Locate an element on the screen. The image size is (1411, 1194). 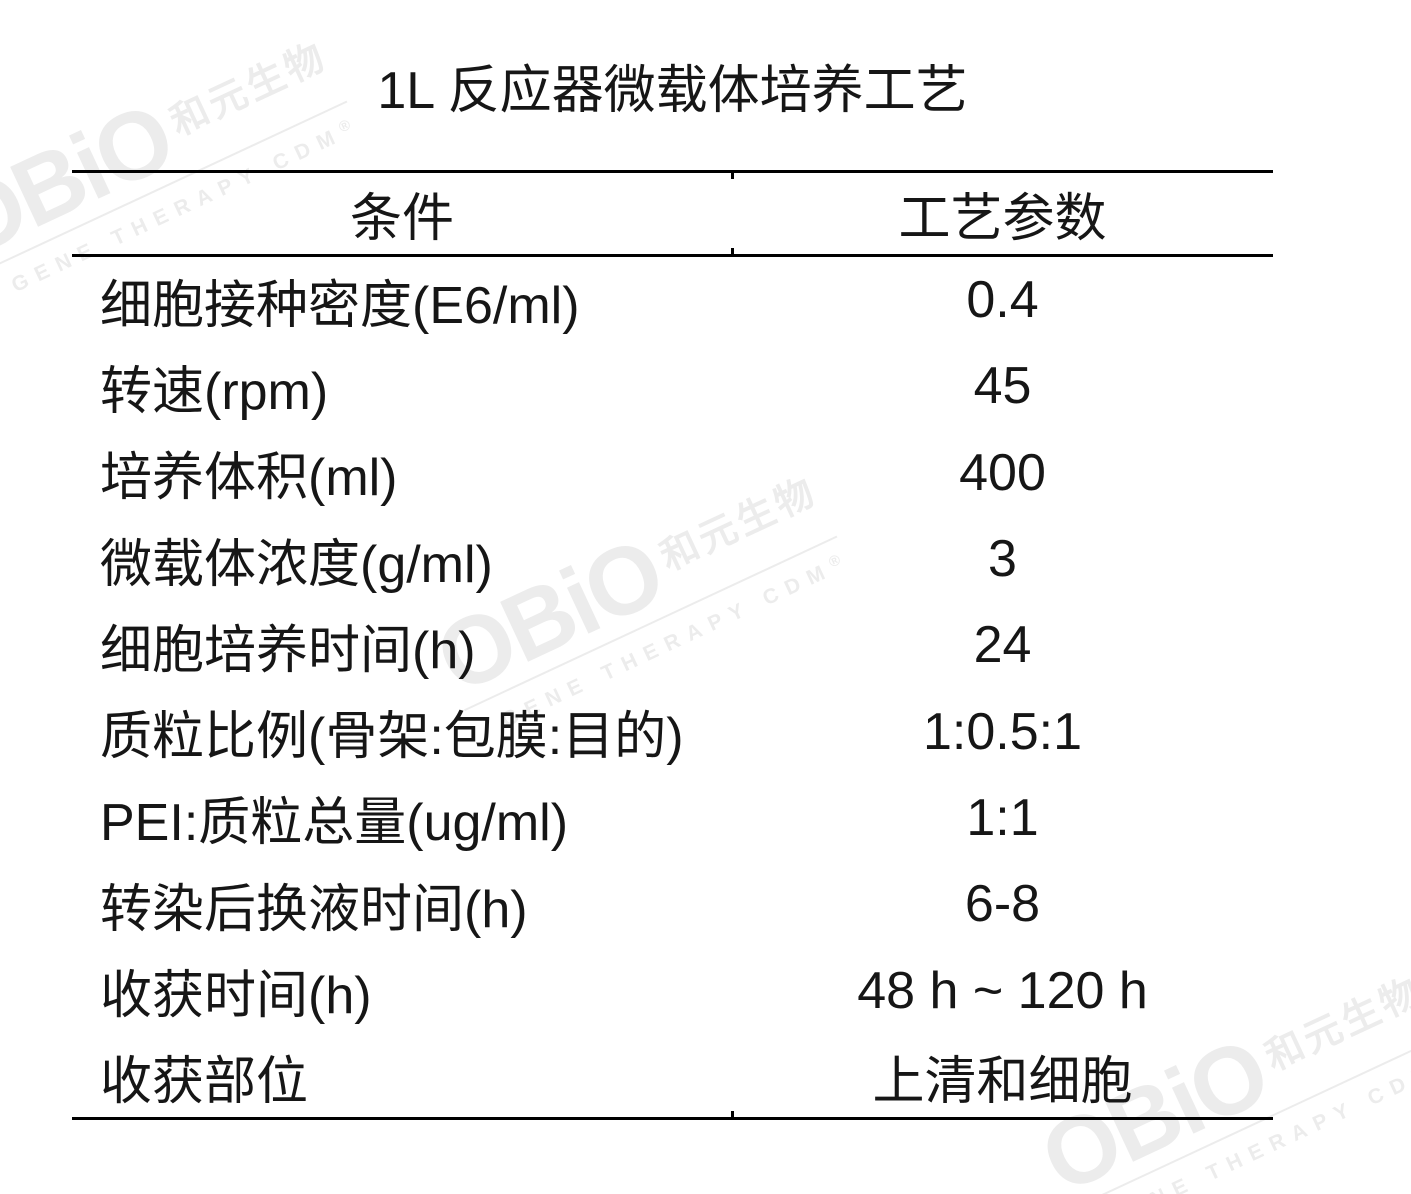
table-row: 收获时间(h) 48 h ~ 120 h is located at coordinates (672, 990).